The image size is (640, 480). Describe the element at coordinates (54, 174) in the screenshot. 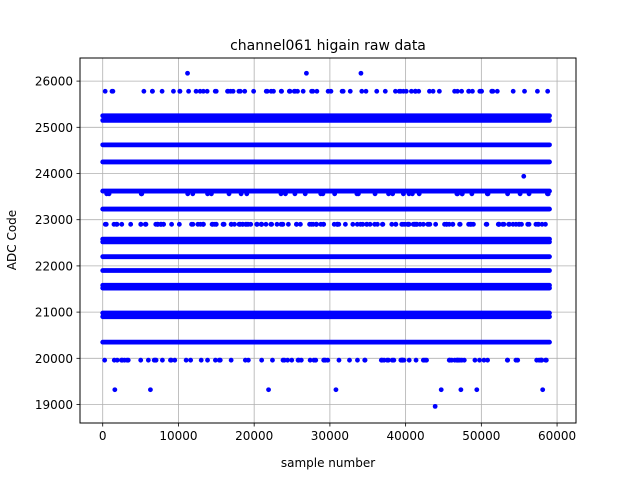

I see `y-tick-label: 24000` at that location.